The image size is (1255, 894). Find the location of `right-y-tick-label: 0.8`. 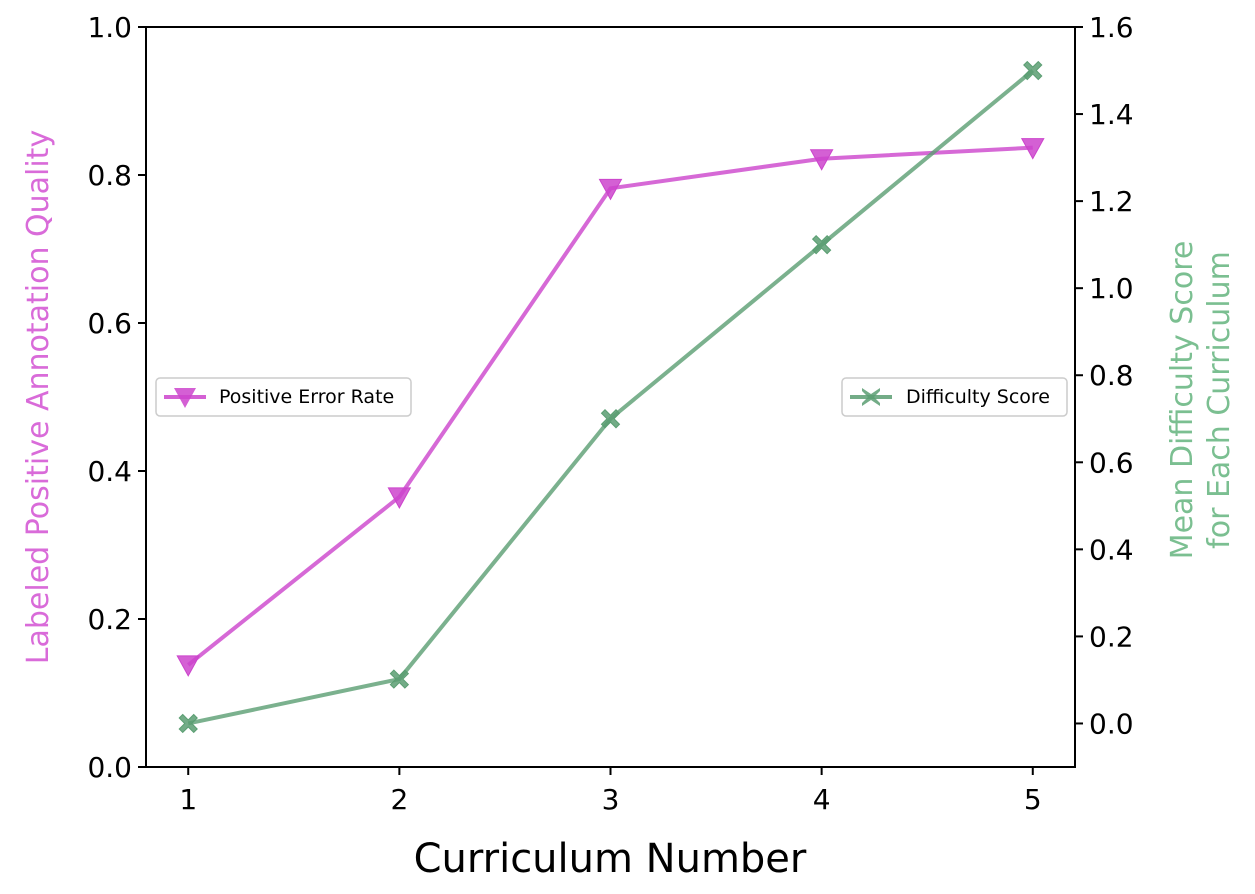

right-y-tick-label: 0.8 is located at coordinates (1111, 375).